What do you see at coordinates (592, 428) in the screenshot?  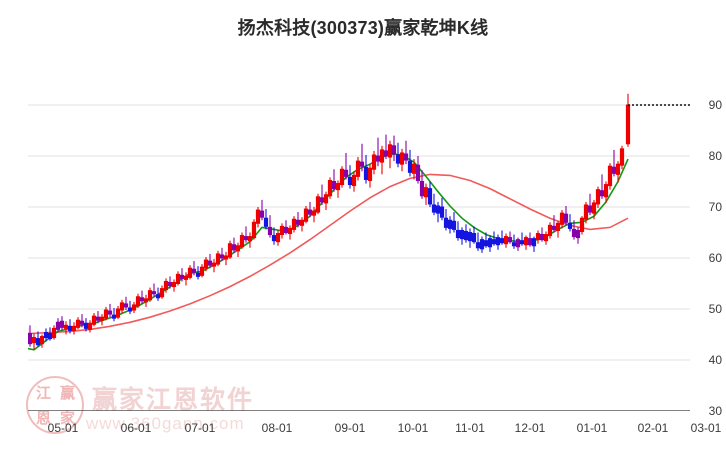 I see `x-tick-01-01: 01-01` at bounding box center [592, 428].